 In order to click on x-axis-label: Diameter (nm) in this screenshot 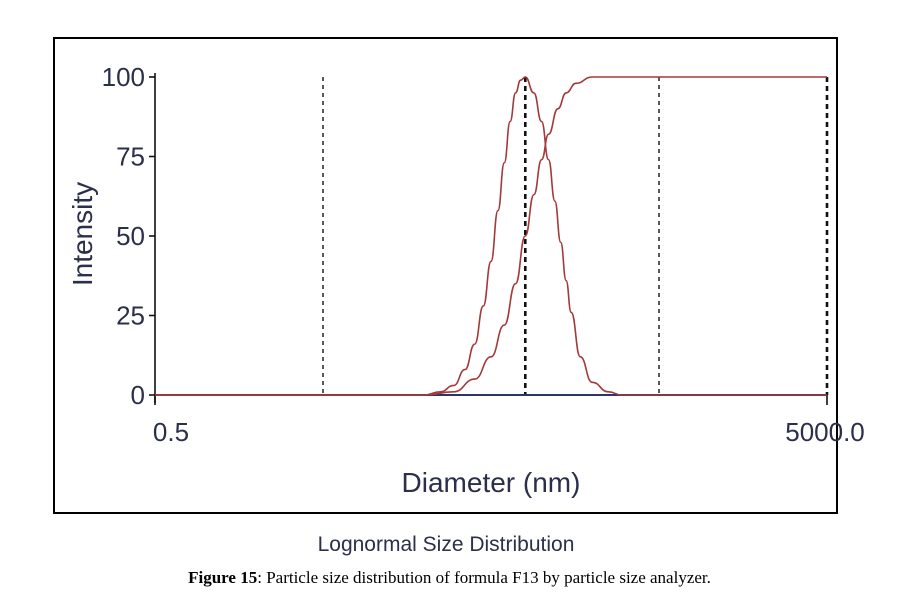, I will do `click(491, 482)`.